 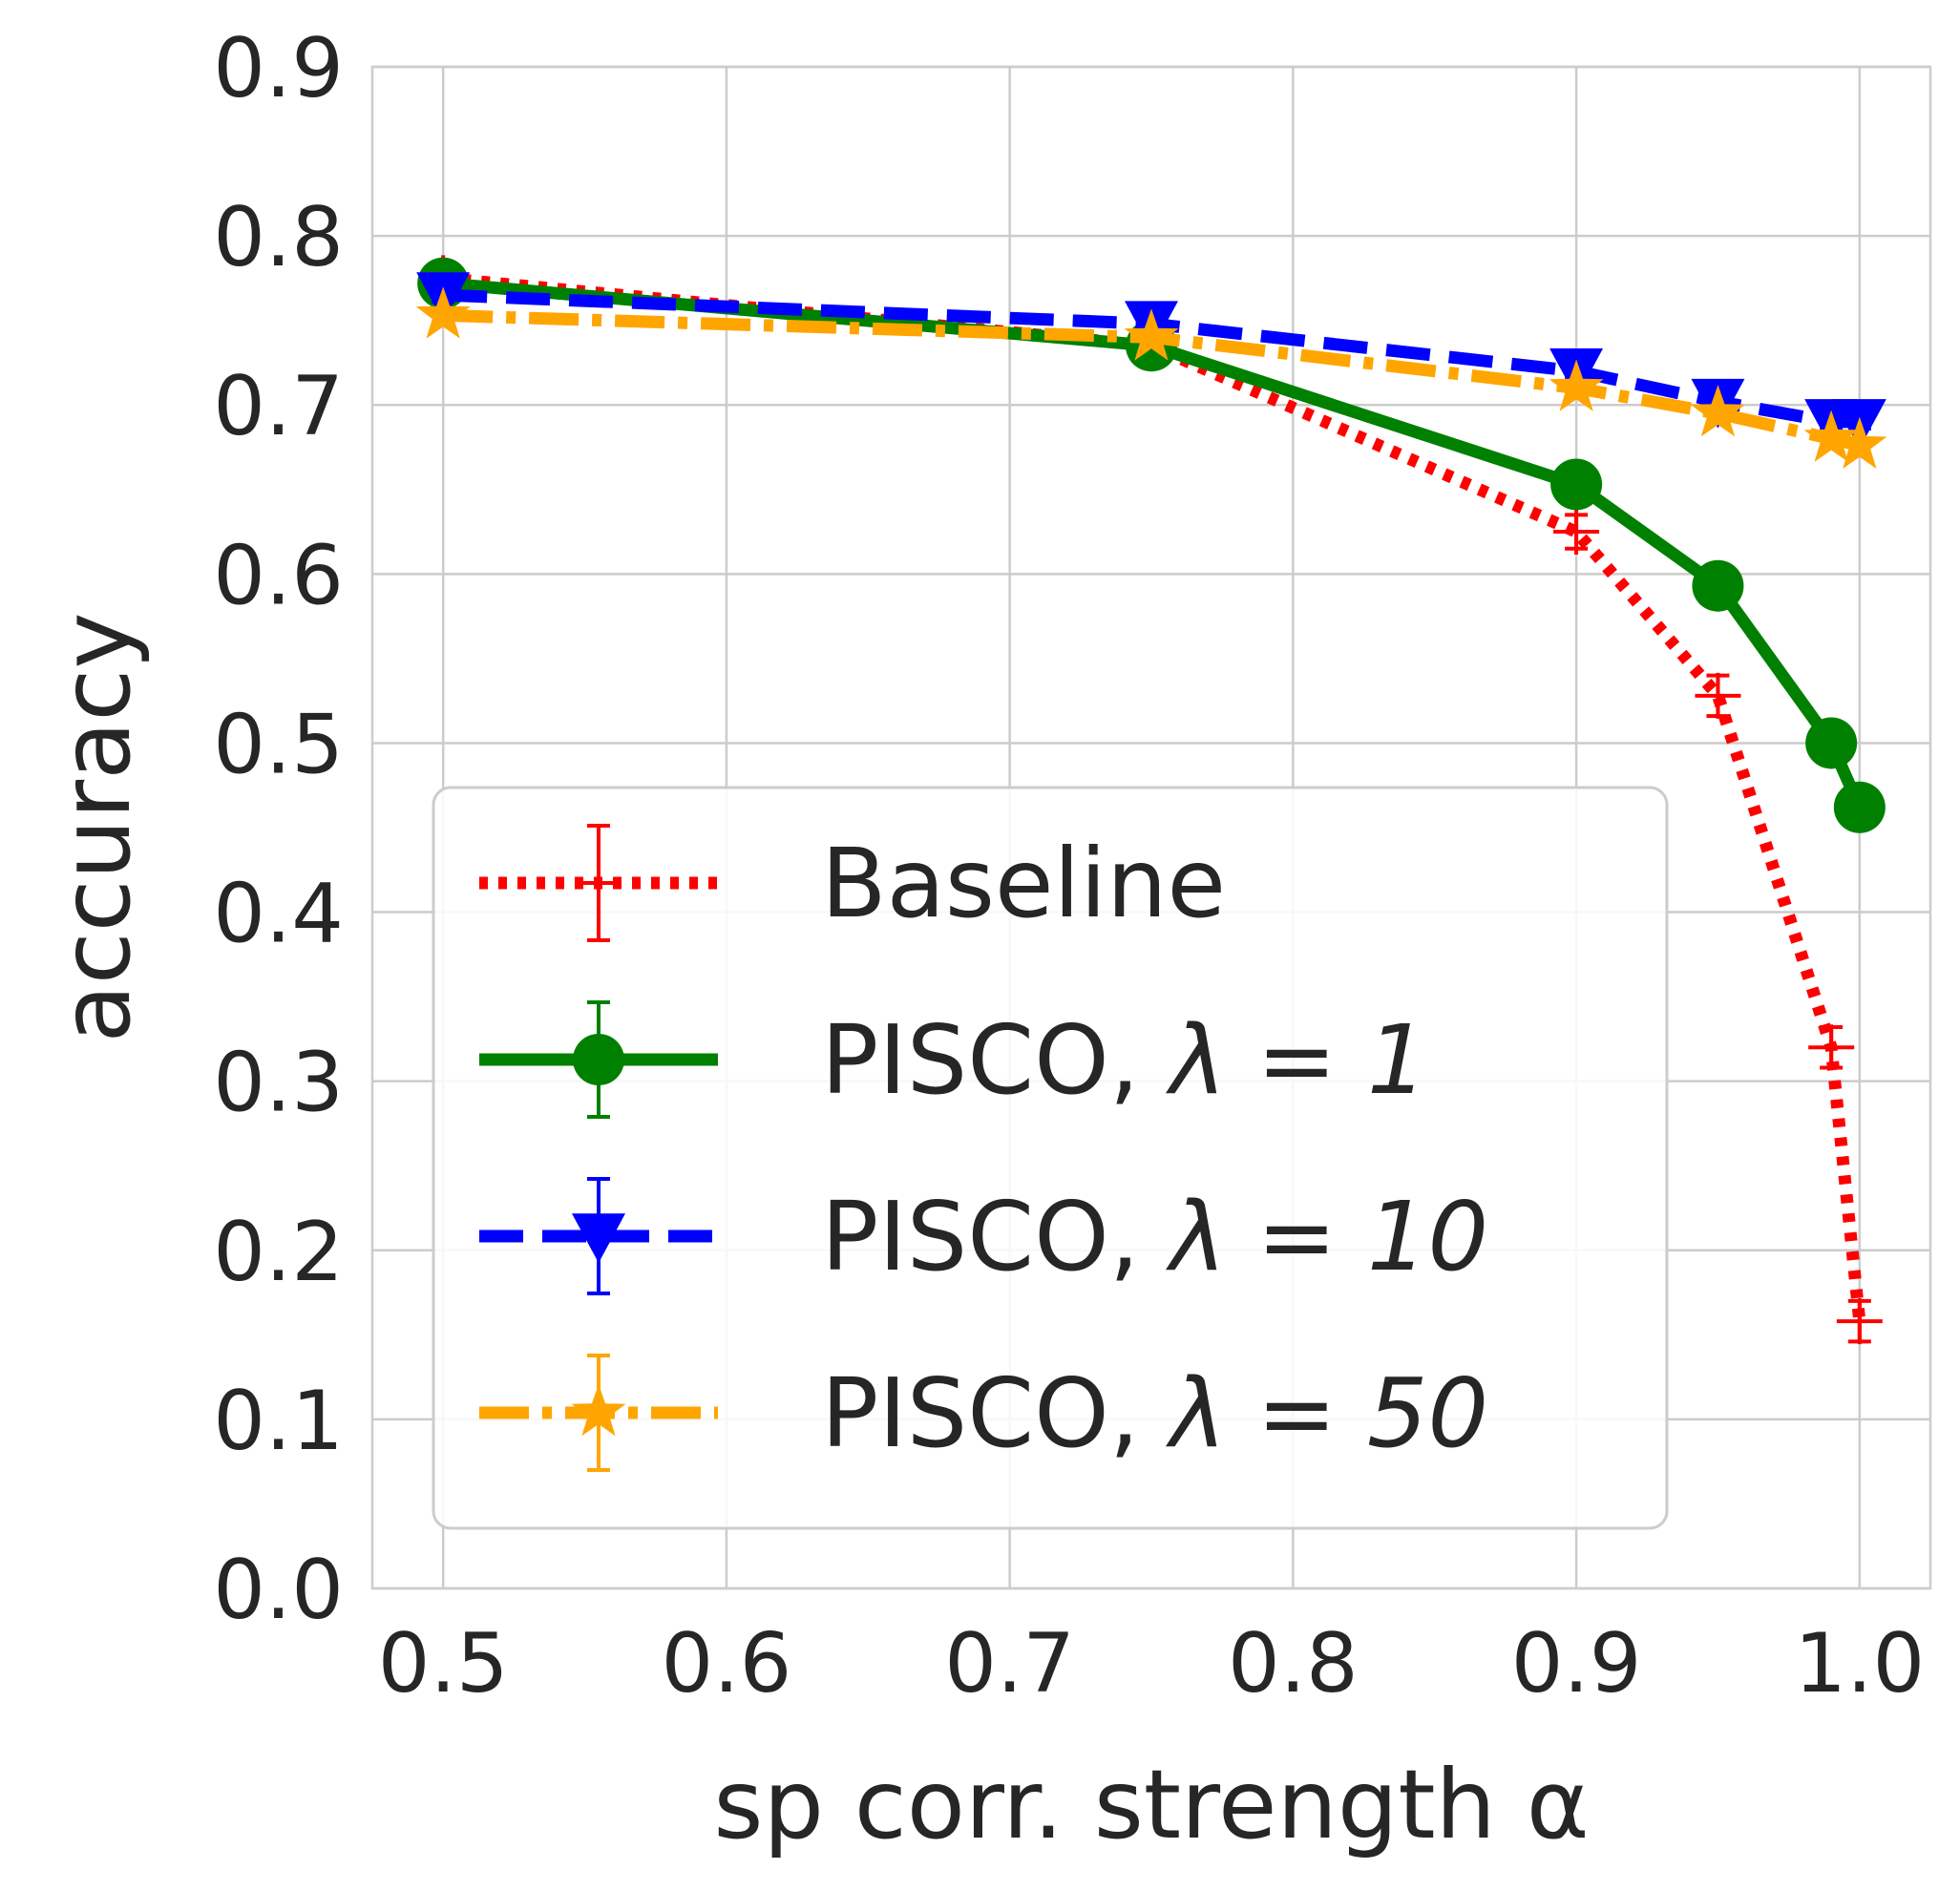 What do you see at coordinates (278, 68) in the screenshot?
I see `y-tick-label: 0.9` at bounding box center [278, 68].